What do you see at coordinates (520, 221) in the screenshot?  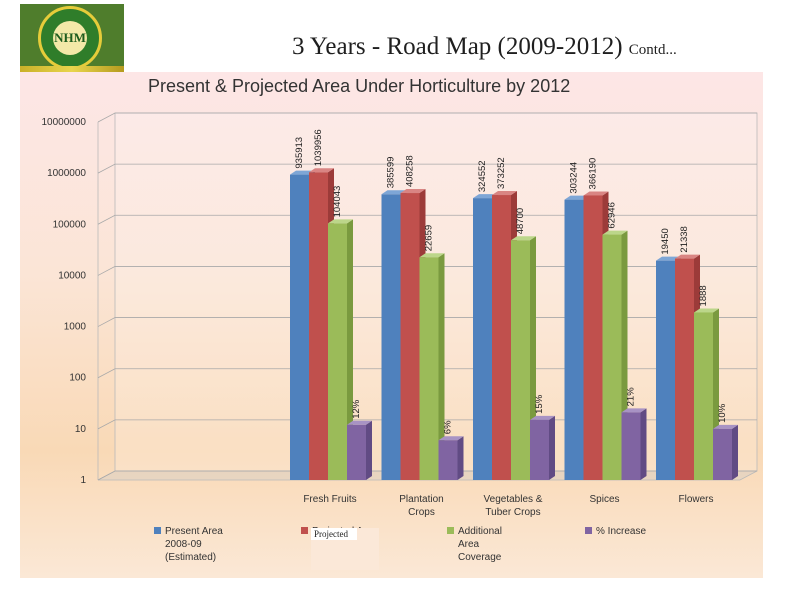 I see `data-label: 48700` at bounding box center [520, 221].